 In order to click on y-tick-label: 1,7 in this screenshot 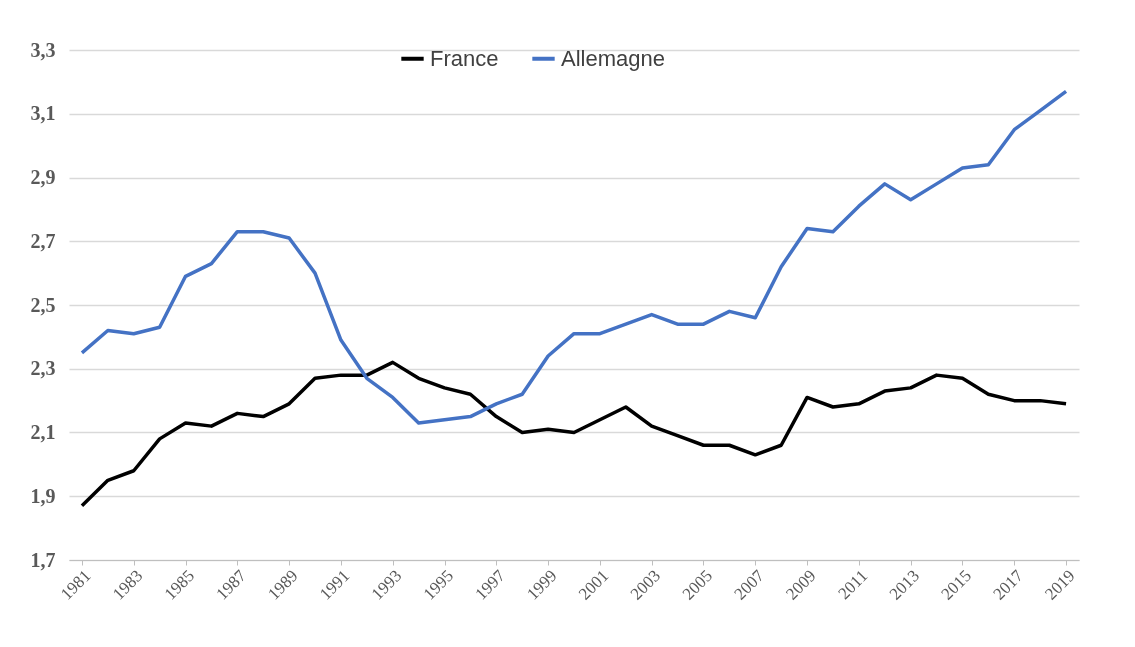, I will do `click(43, 559)`.